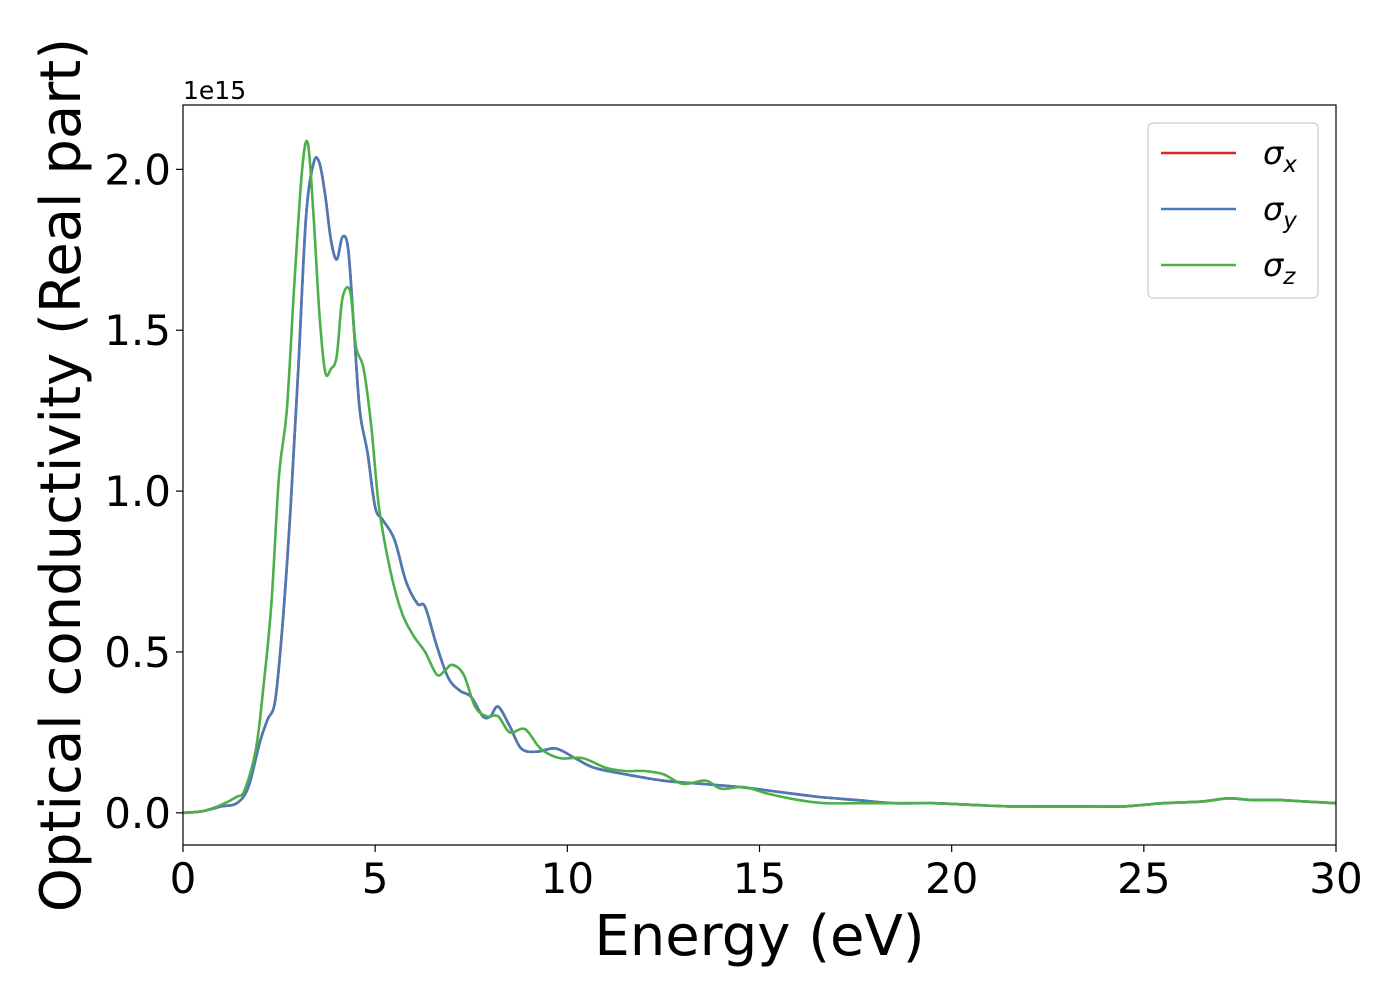 The image size is (1400, 1000). Describe the element at coordinates (1143, 878) in the screenshot. I see `x-tick-label: 25` at that location.